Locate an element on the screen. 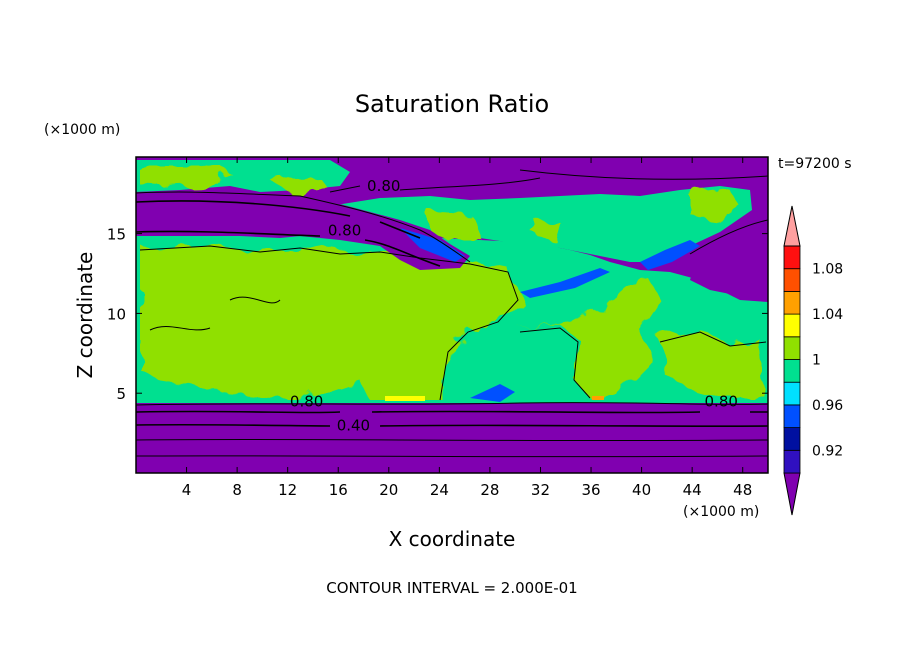  lower-dry-layer is located at coordinates (452, 438).